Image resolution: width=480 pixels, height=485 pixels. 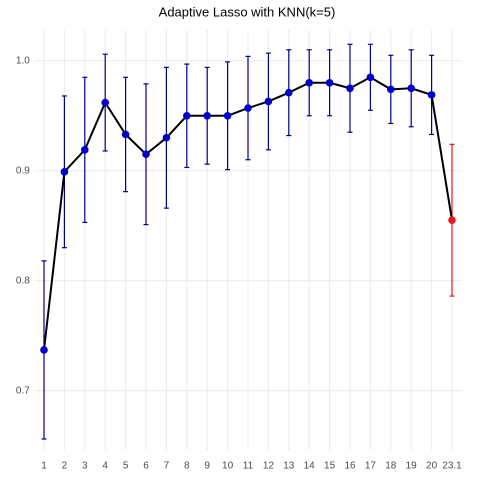 I want to click on x-tick-label: 15, so click(x=330, y=466).